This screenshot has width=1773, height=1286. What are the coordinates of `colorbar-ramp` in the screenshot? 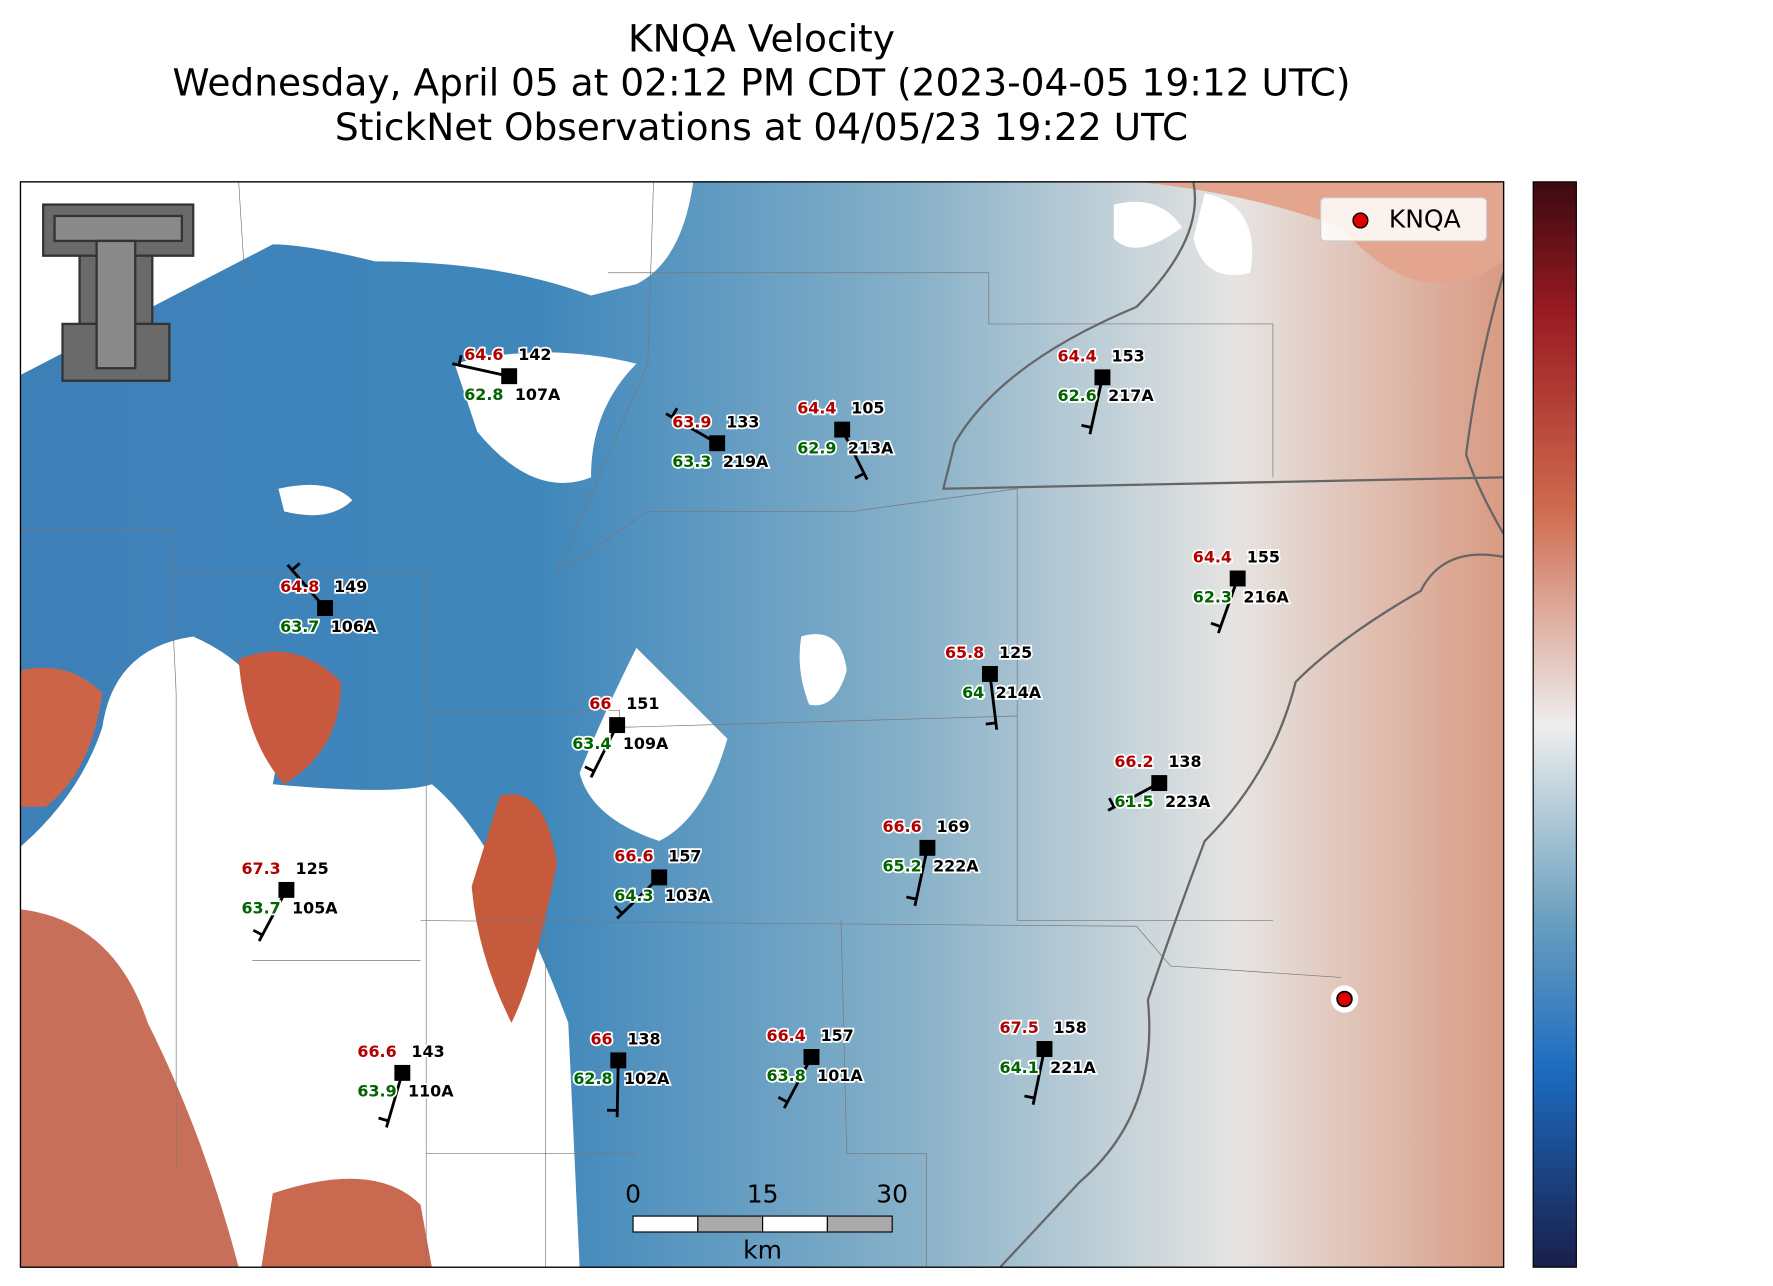 It's located at (1554, 724).